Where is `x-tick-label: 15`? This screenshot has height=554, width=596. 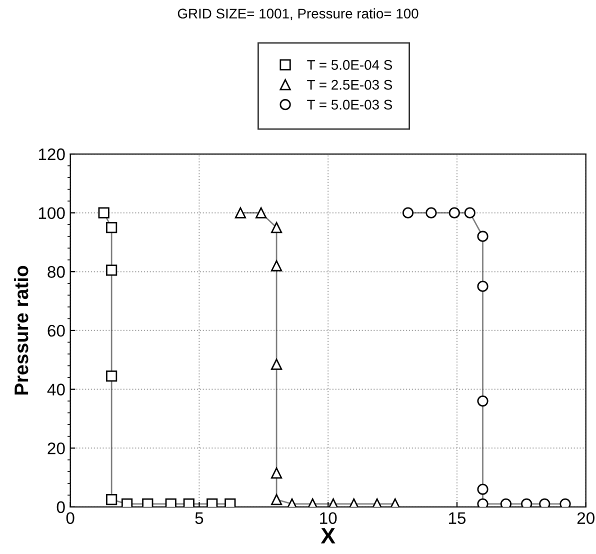
x-tick-label: 15 is located at coordinates (457, 518).